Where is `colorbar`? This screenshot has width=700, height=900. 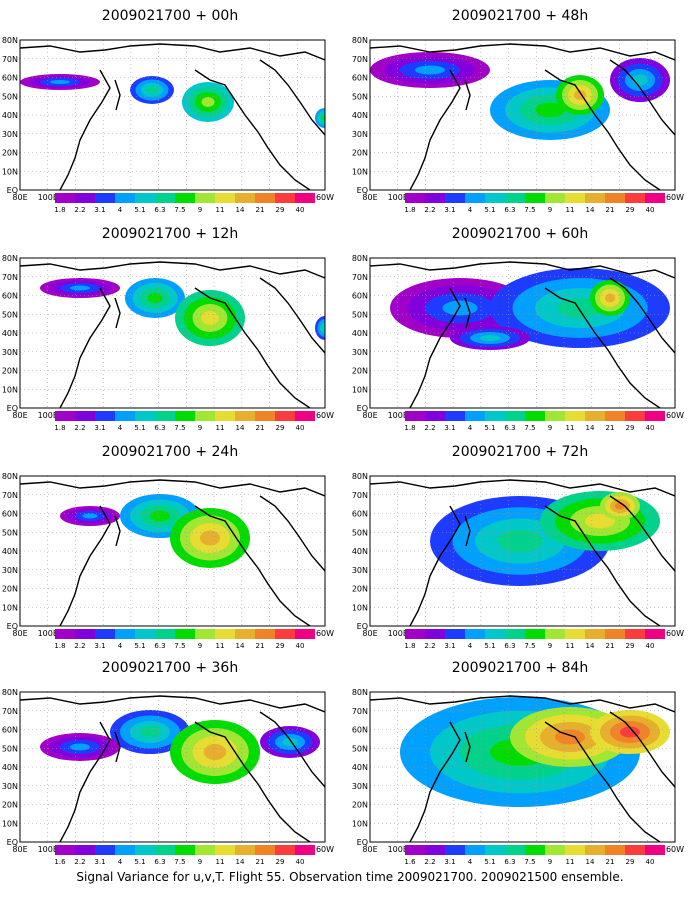
colorbar is located at coordinates (185, 418).